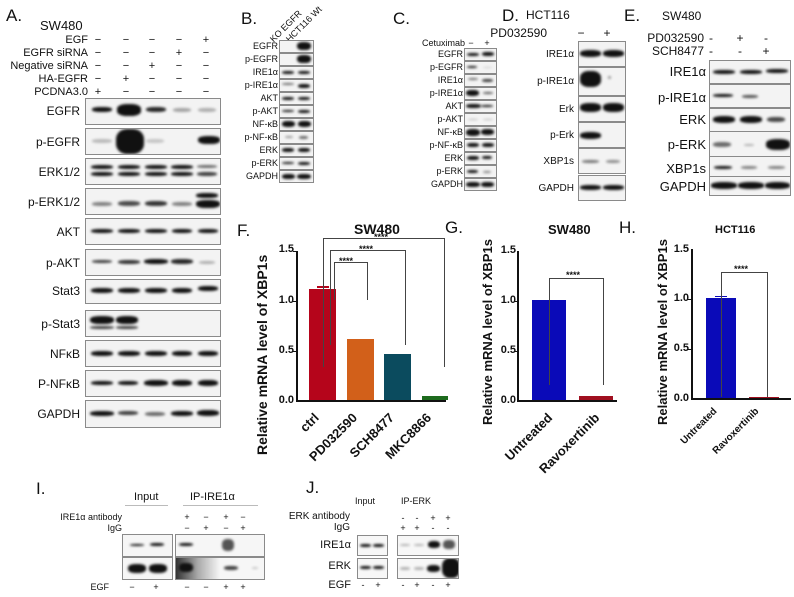 This screenshot has width=794, height=597. I want to click on blot-erk, so click(480, 158).